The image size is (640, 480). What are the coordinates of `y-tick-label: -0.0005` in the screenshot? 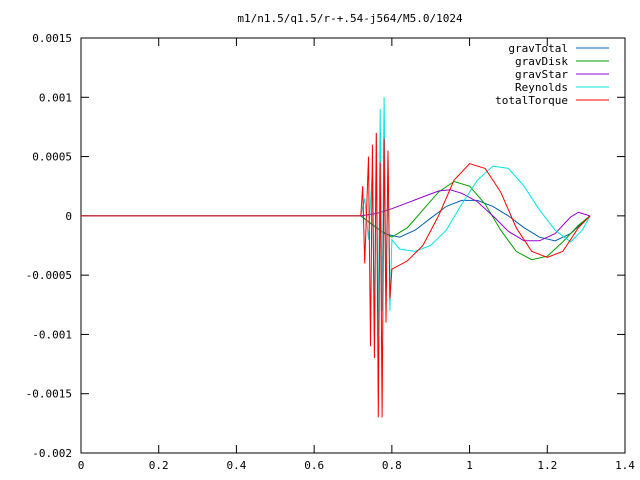 It's located at (49, 275).